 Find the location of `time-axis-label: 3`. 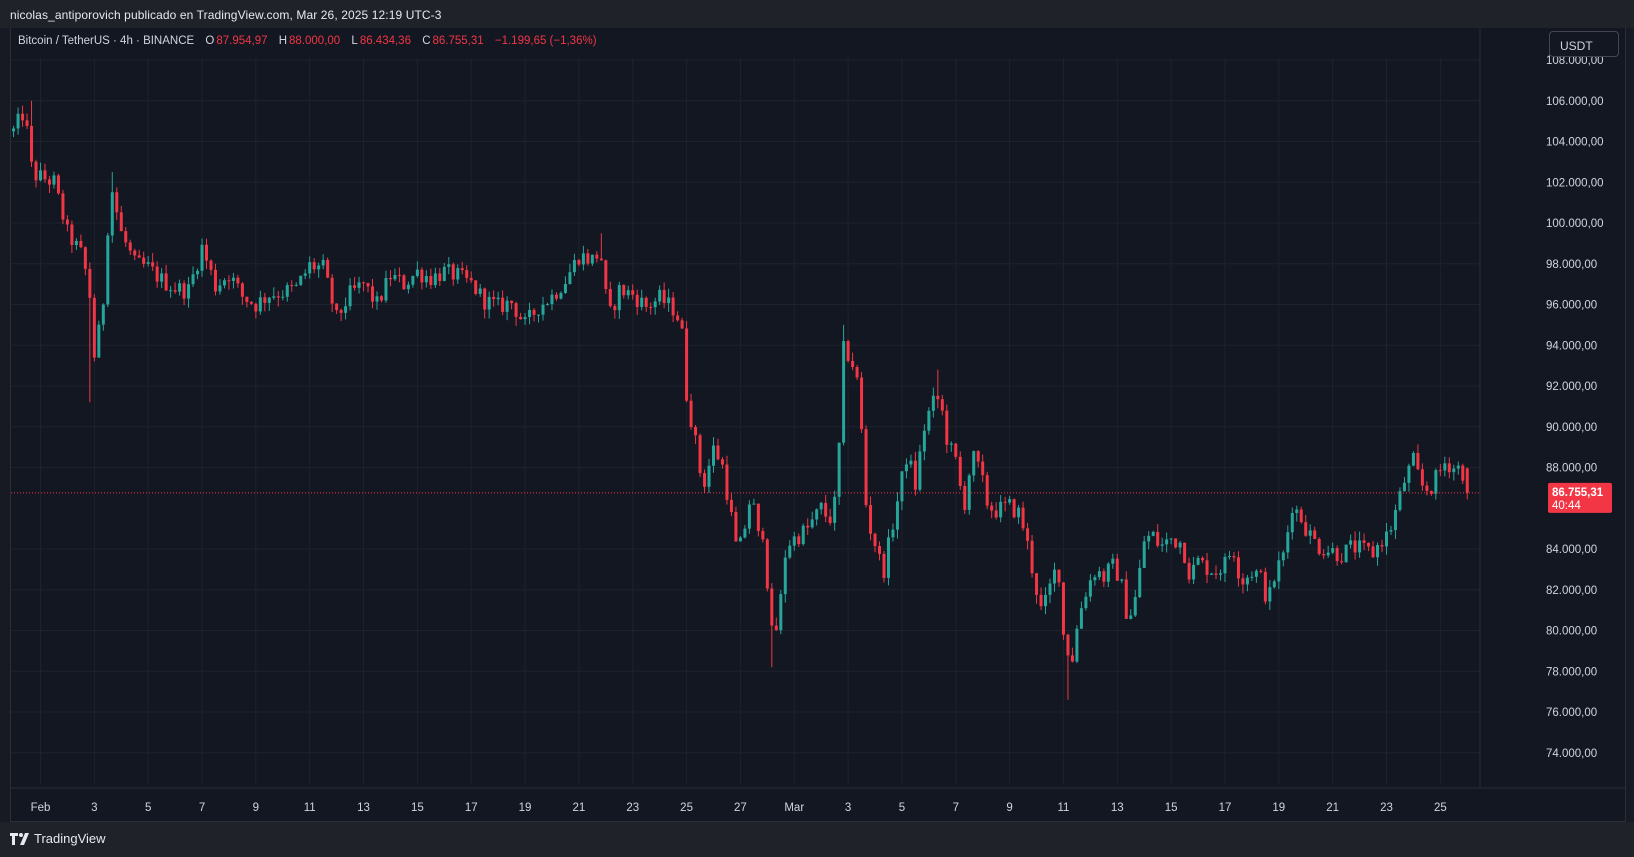

time-axis-label: 3 is located at coordinates (848, 808).